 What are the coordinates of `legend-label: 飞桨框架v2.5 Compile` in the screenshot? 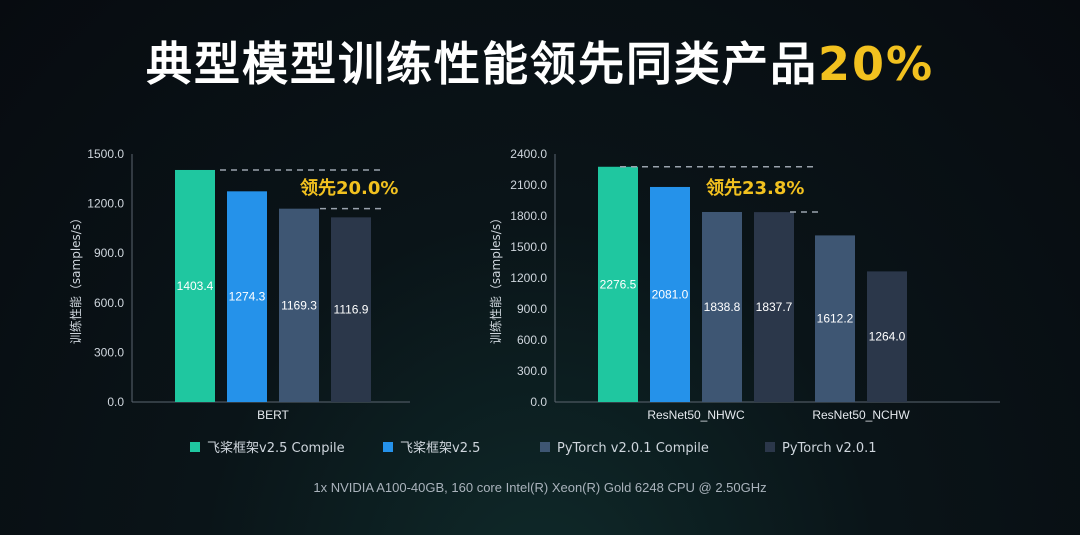 It's located at (276, 448).